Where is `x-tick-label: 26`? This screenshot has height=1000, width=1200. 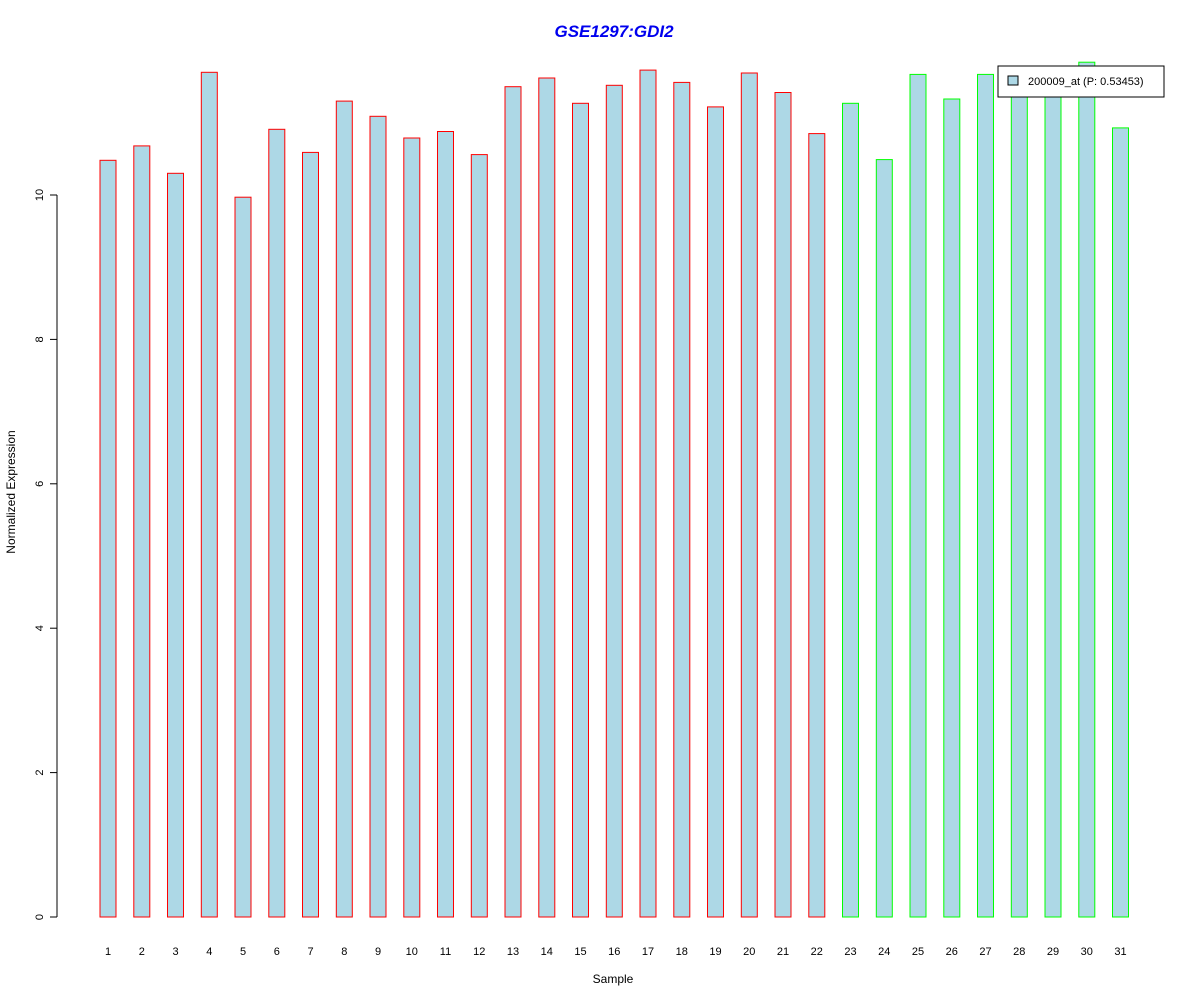
x-tick-label: 26 is located at coordinates (952, 952).